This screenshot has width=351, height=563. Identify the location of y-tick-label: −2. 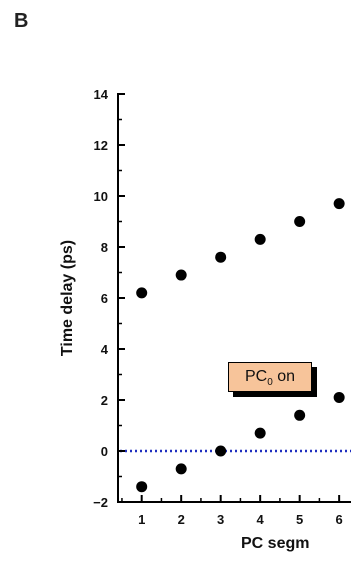
(100, 502).